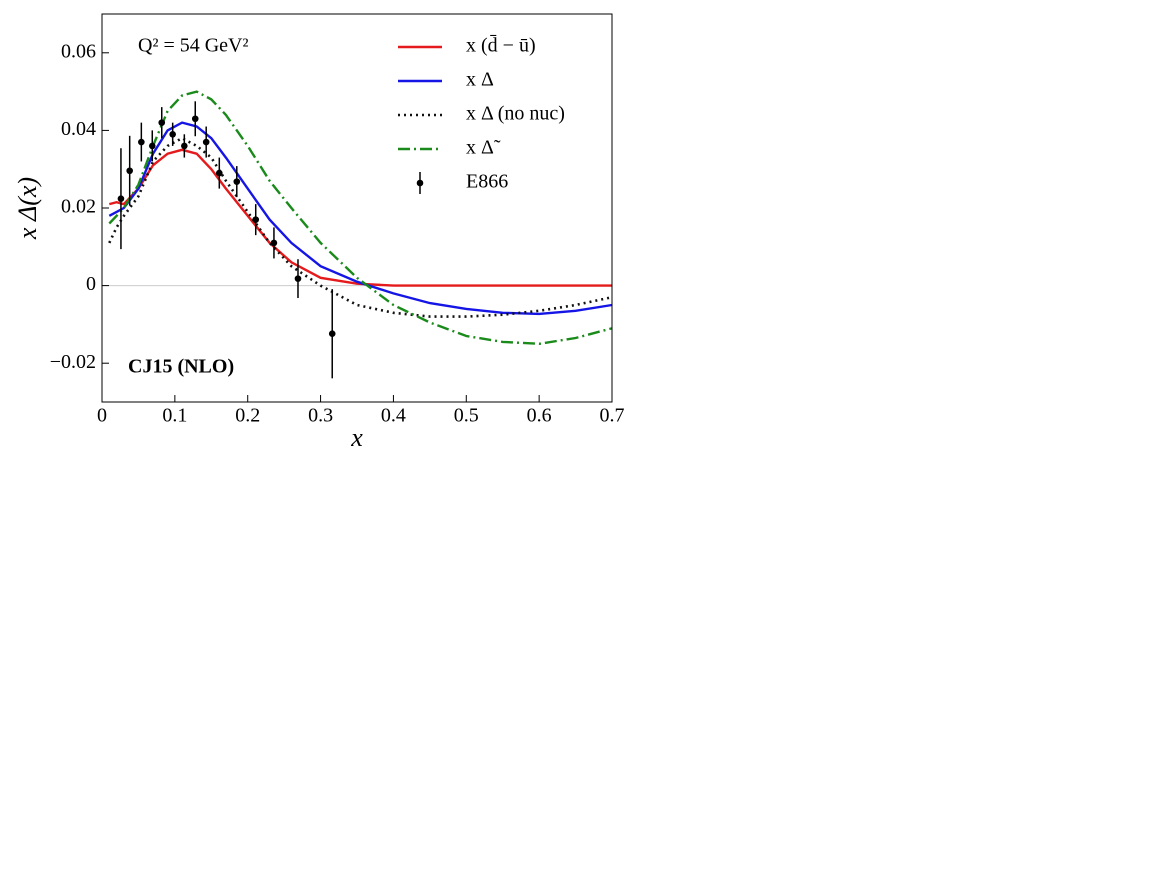 The width and height of the screenshot is (1163, 872). I want to click on annotation: Q² = 54 GeV², so click(193, 46).